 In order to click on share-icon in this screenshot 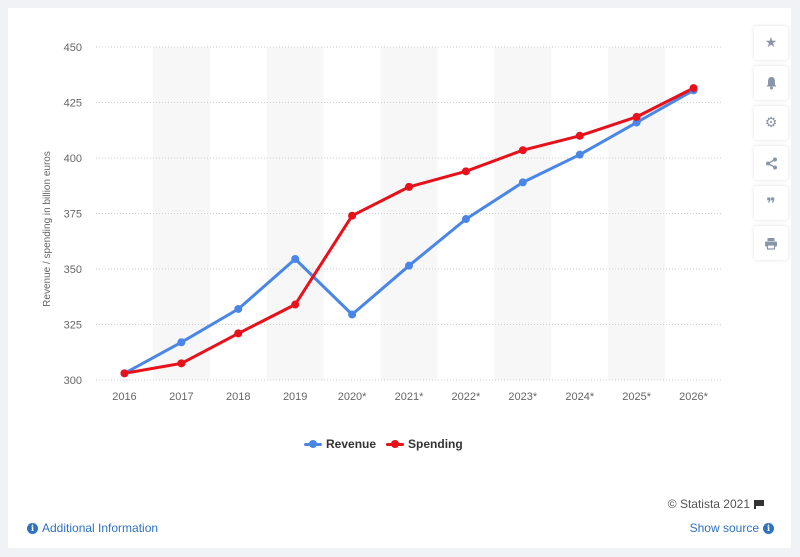, I will do `click(771, 163)`.